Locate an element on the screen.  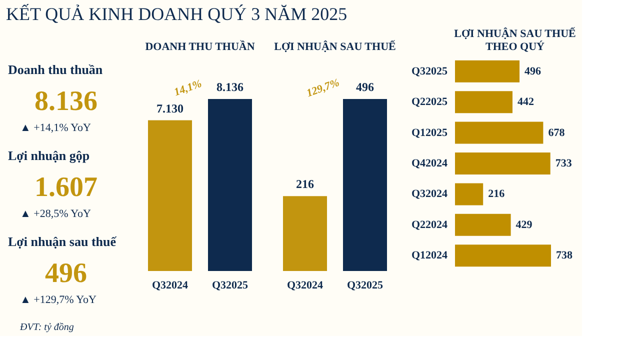
data-label: 733 is located at coordinates (563, 164).